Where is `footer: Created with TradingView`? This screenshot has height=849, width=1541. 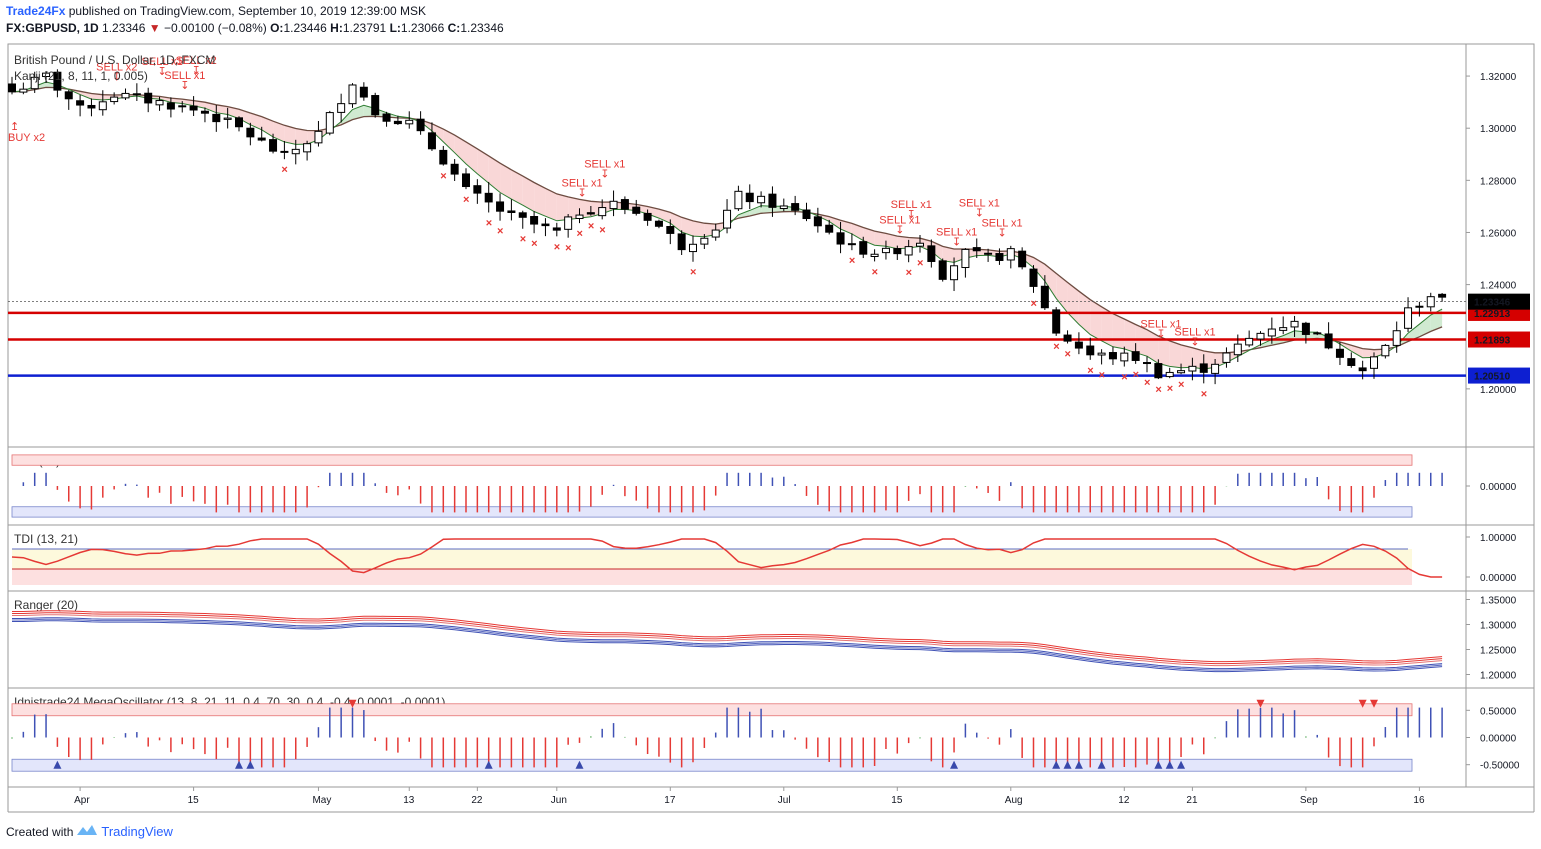
footer: Created with TradingView is located at coordinates (89, 831).